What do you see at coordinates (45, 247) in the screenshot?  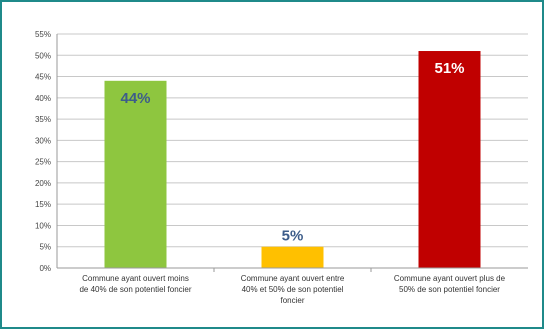 I see `y-tick-label: 5%` at bounding box center [45, 247].